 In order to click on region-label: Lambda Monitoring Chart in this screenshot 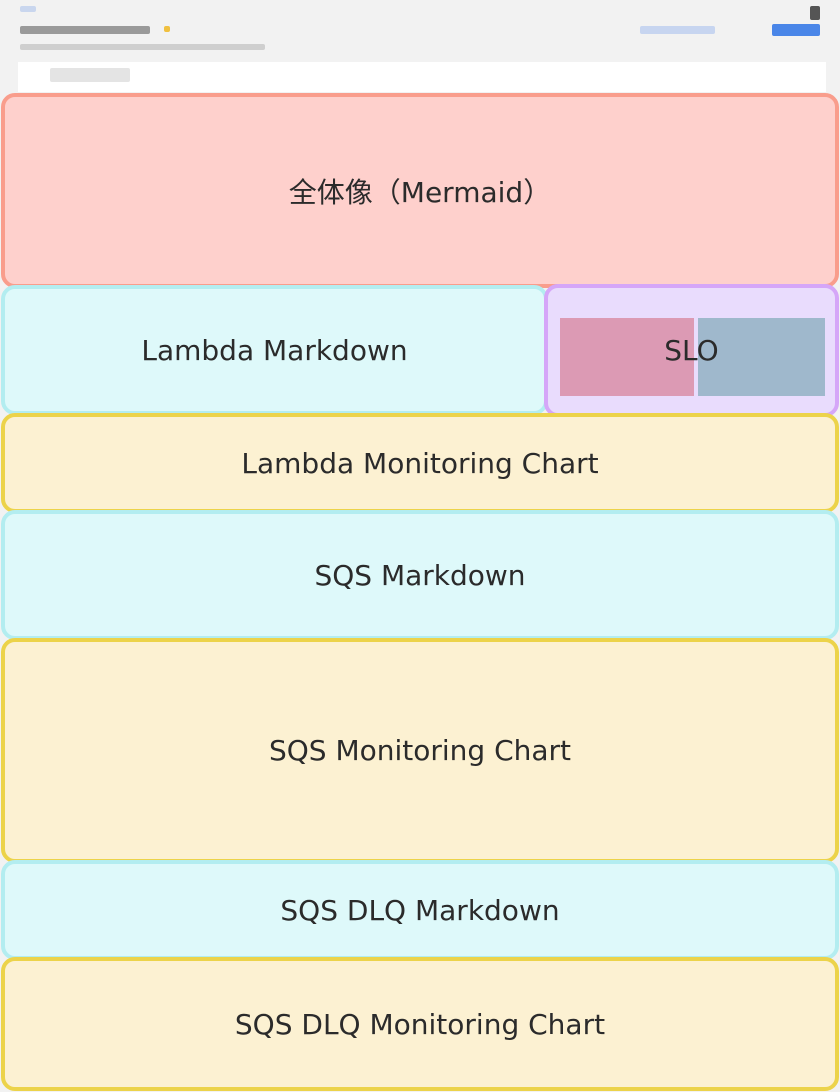, I will do `click(420, 463)`.